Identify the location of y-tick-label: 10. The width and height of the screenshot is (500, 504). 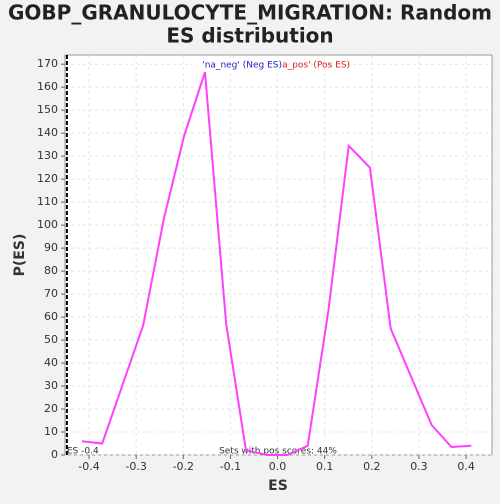
(51, 431).